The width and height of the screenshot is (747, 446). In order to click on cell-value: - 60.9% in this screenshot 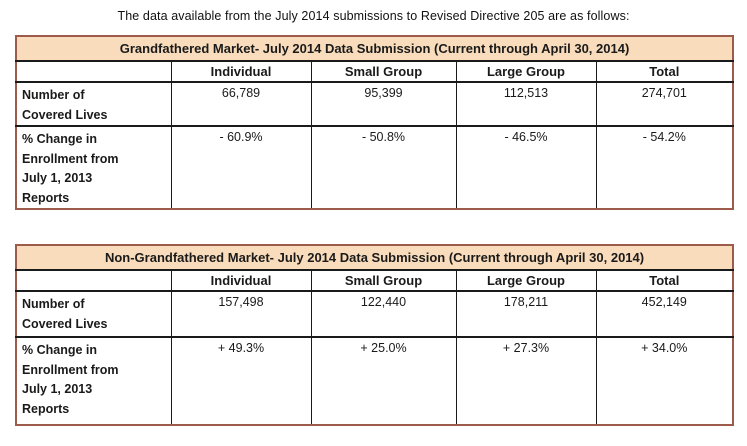, I will do `click(241, 167)`.